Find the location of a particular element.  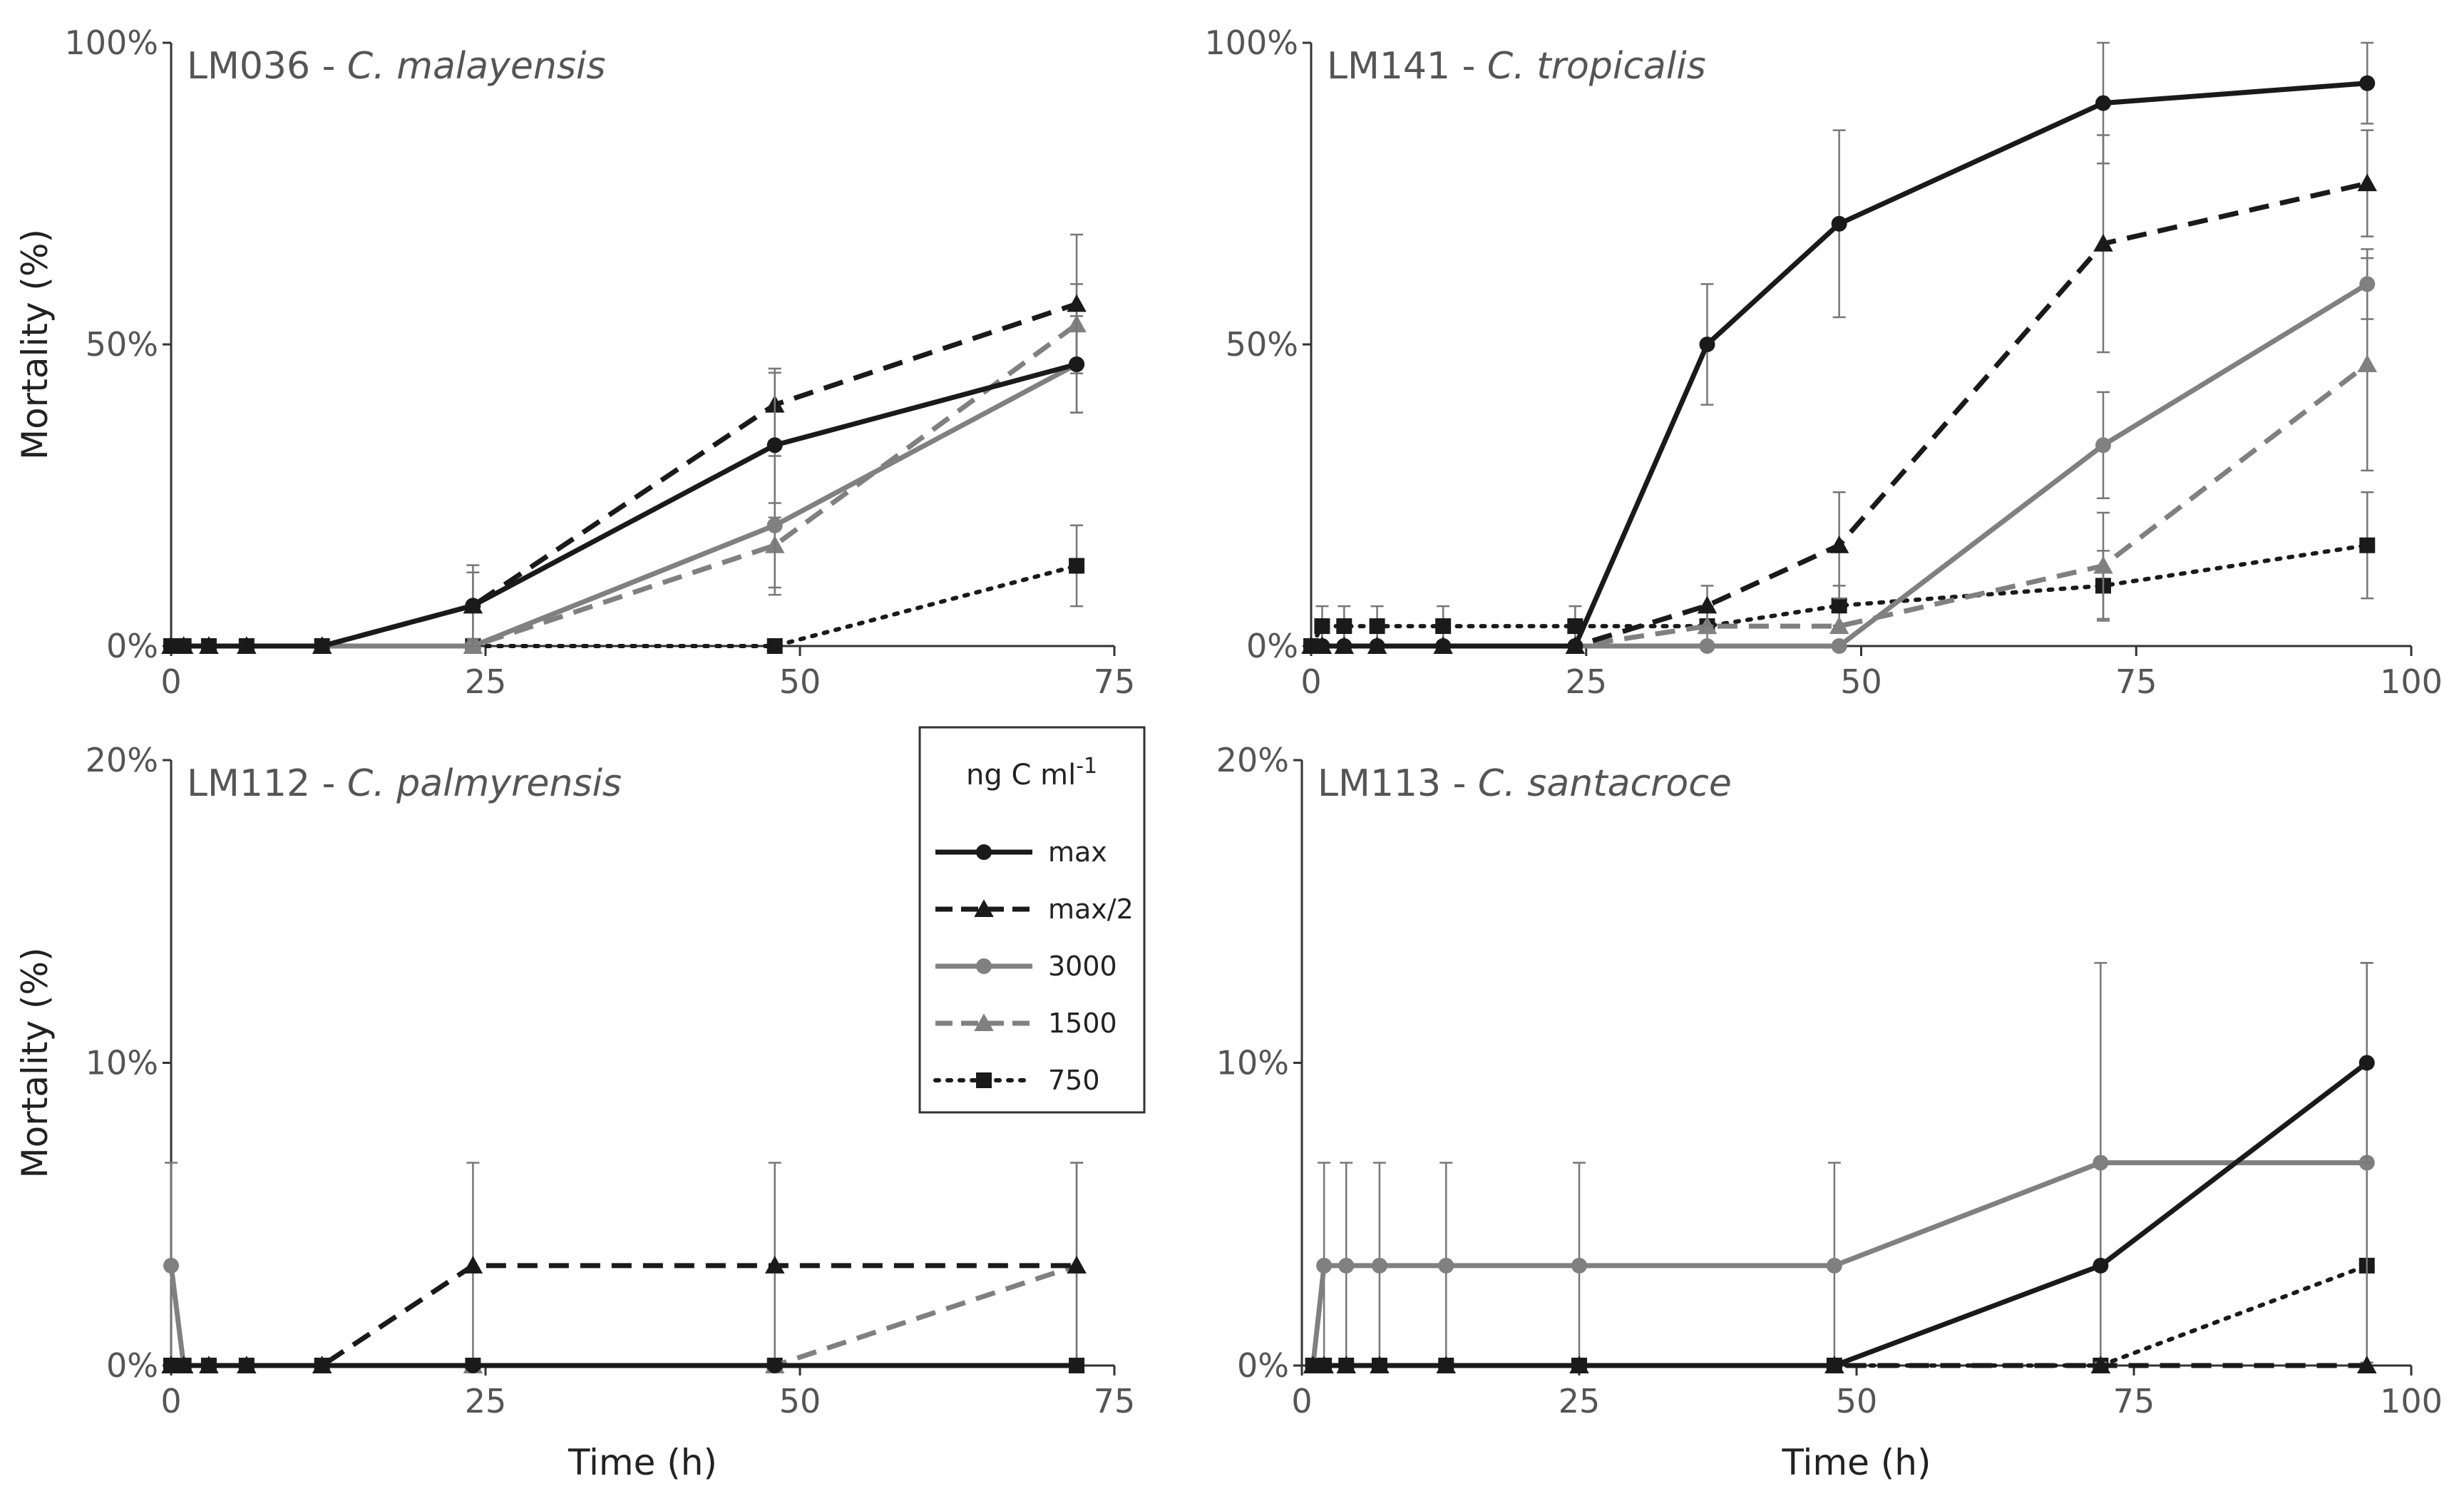

y-axis-label: Mortality (%) is located at coordinates (35, 1063).